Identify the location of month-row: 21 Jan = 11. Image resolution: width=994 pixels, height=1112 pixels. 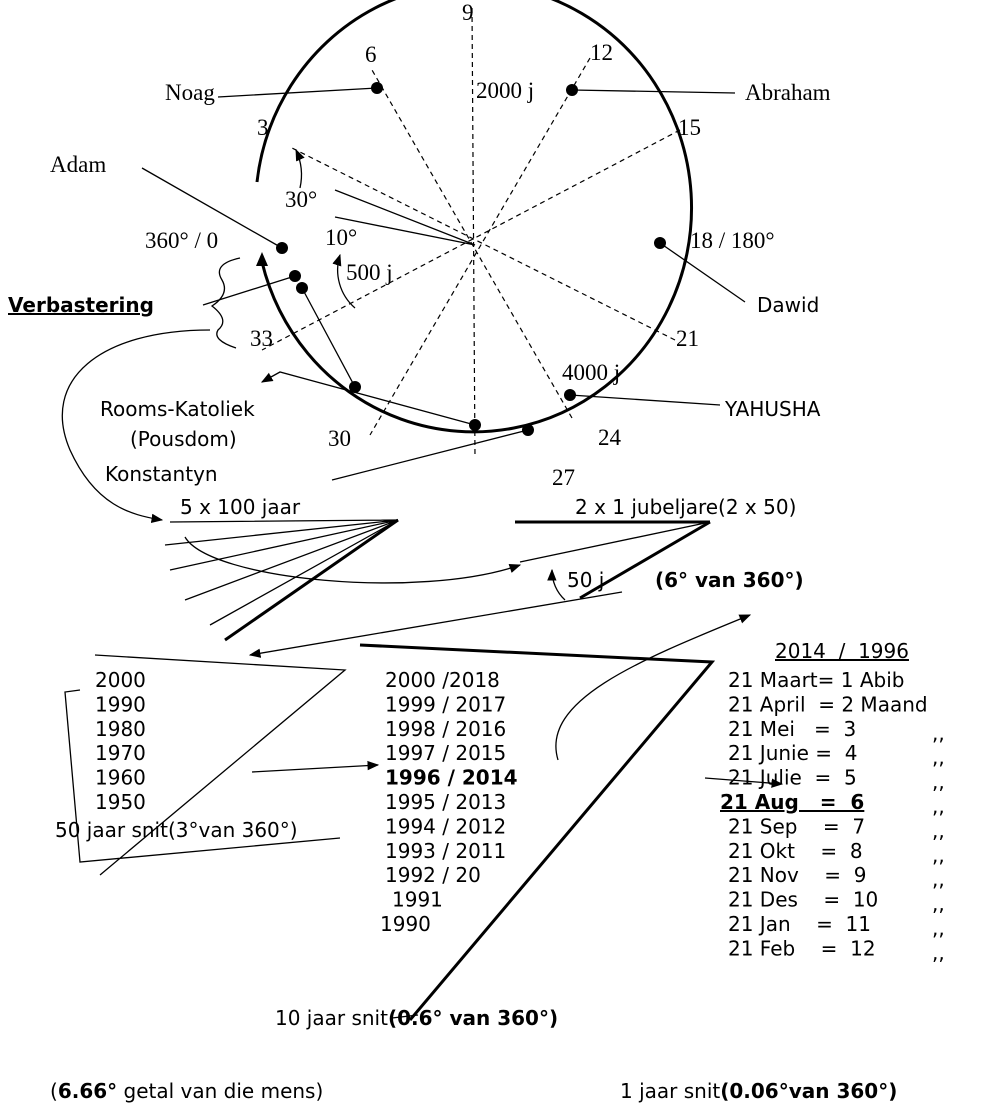
(799, 924).